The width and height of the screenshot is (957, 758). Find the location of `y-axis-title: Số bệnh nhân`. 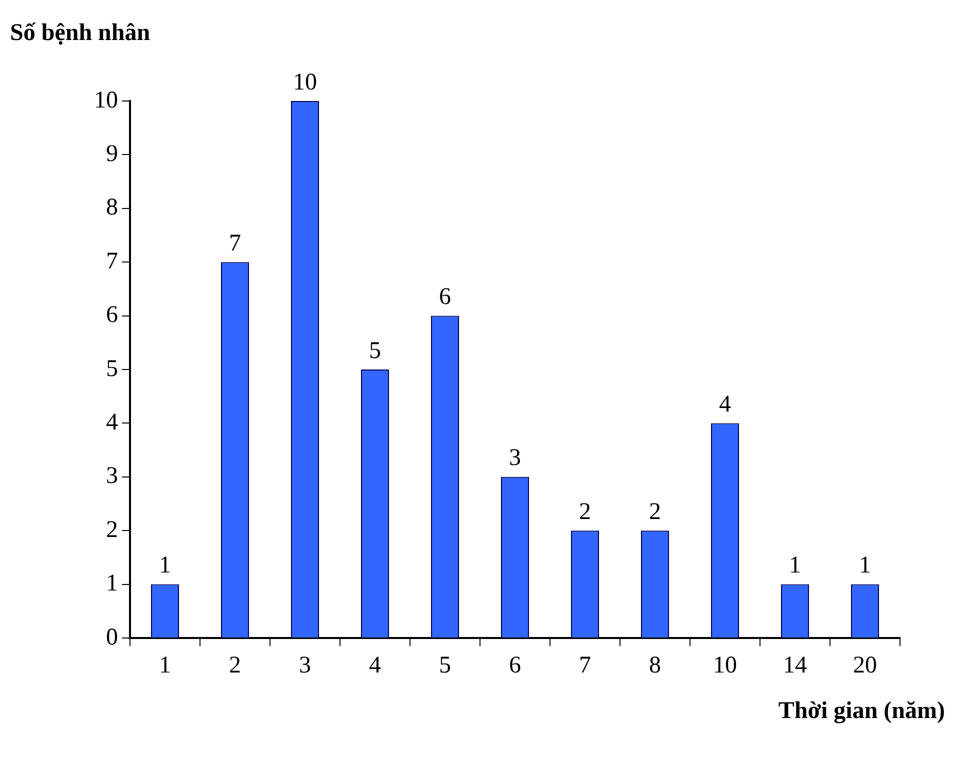

y-axis-title: Số bệnh nhân is located at coordinates (80, 33).